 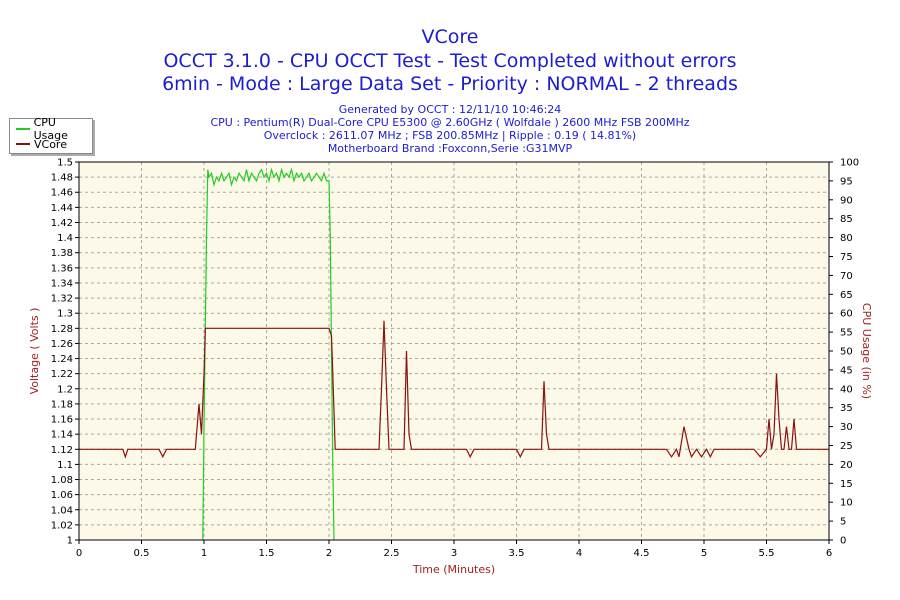 I want to click on info-generated: Generated by OCCT : 12/11/10 10:46:24, so click(x=450, y=109).